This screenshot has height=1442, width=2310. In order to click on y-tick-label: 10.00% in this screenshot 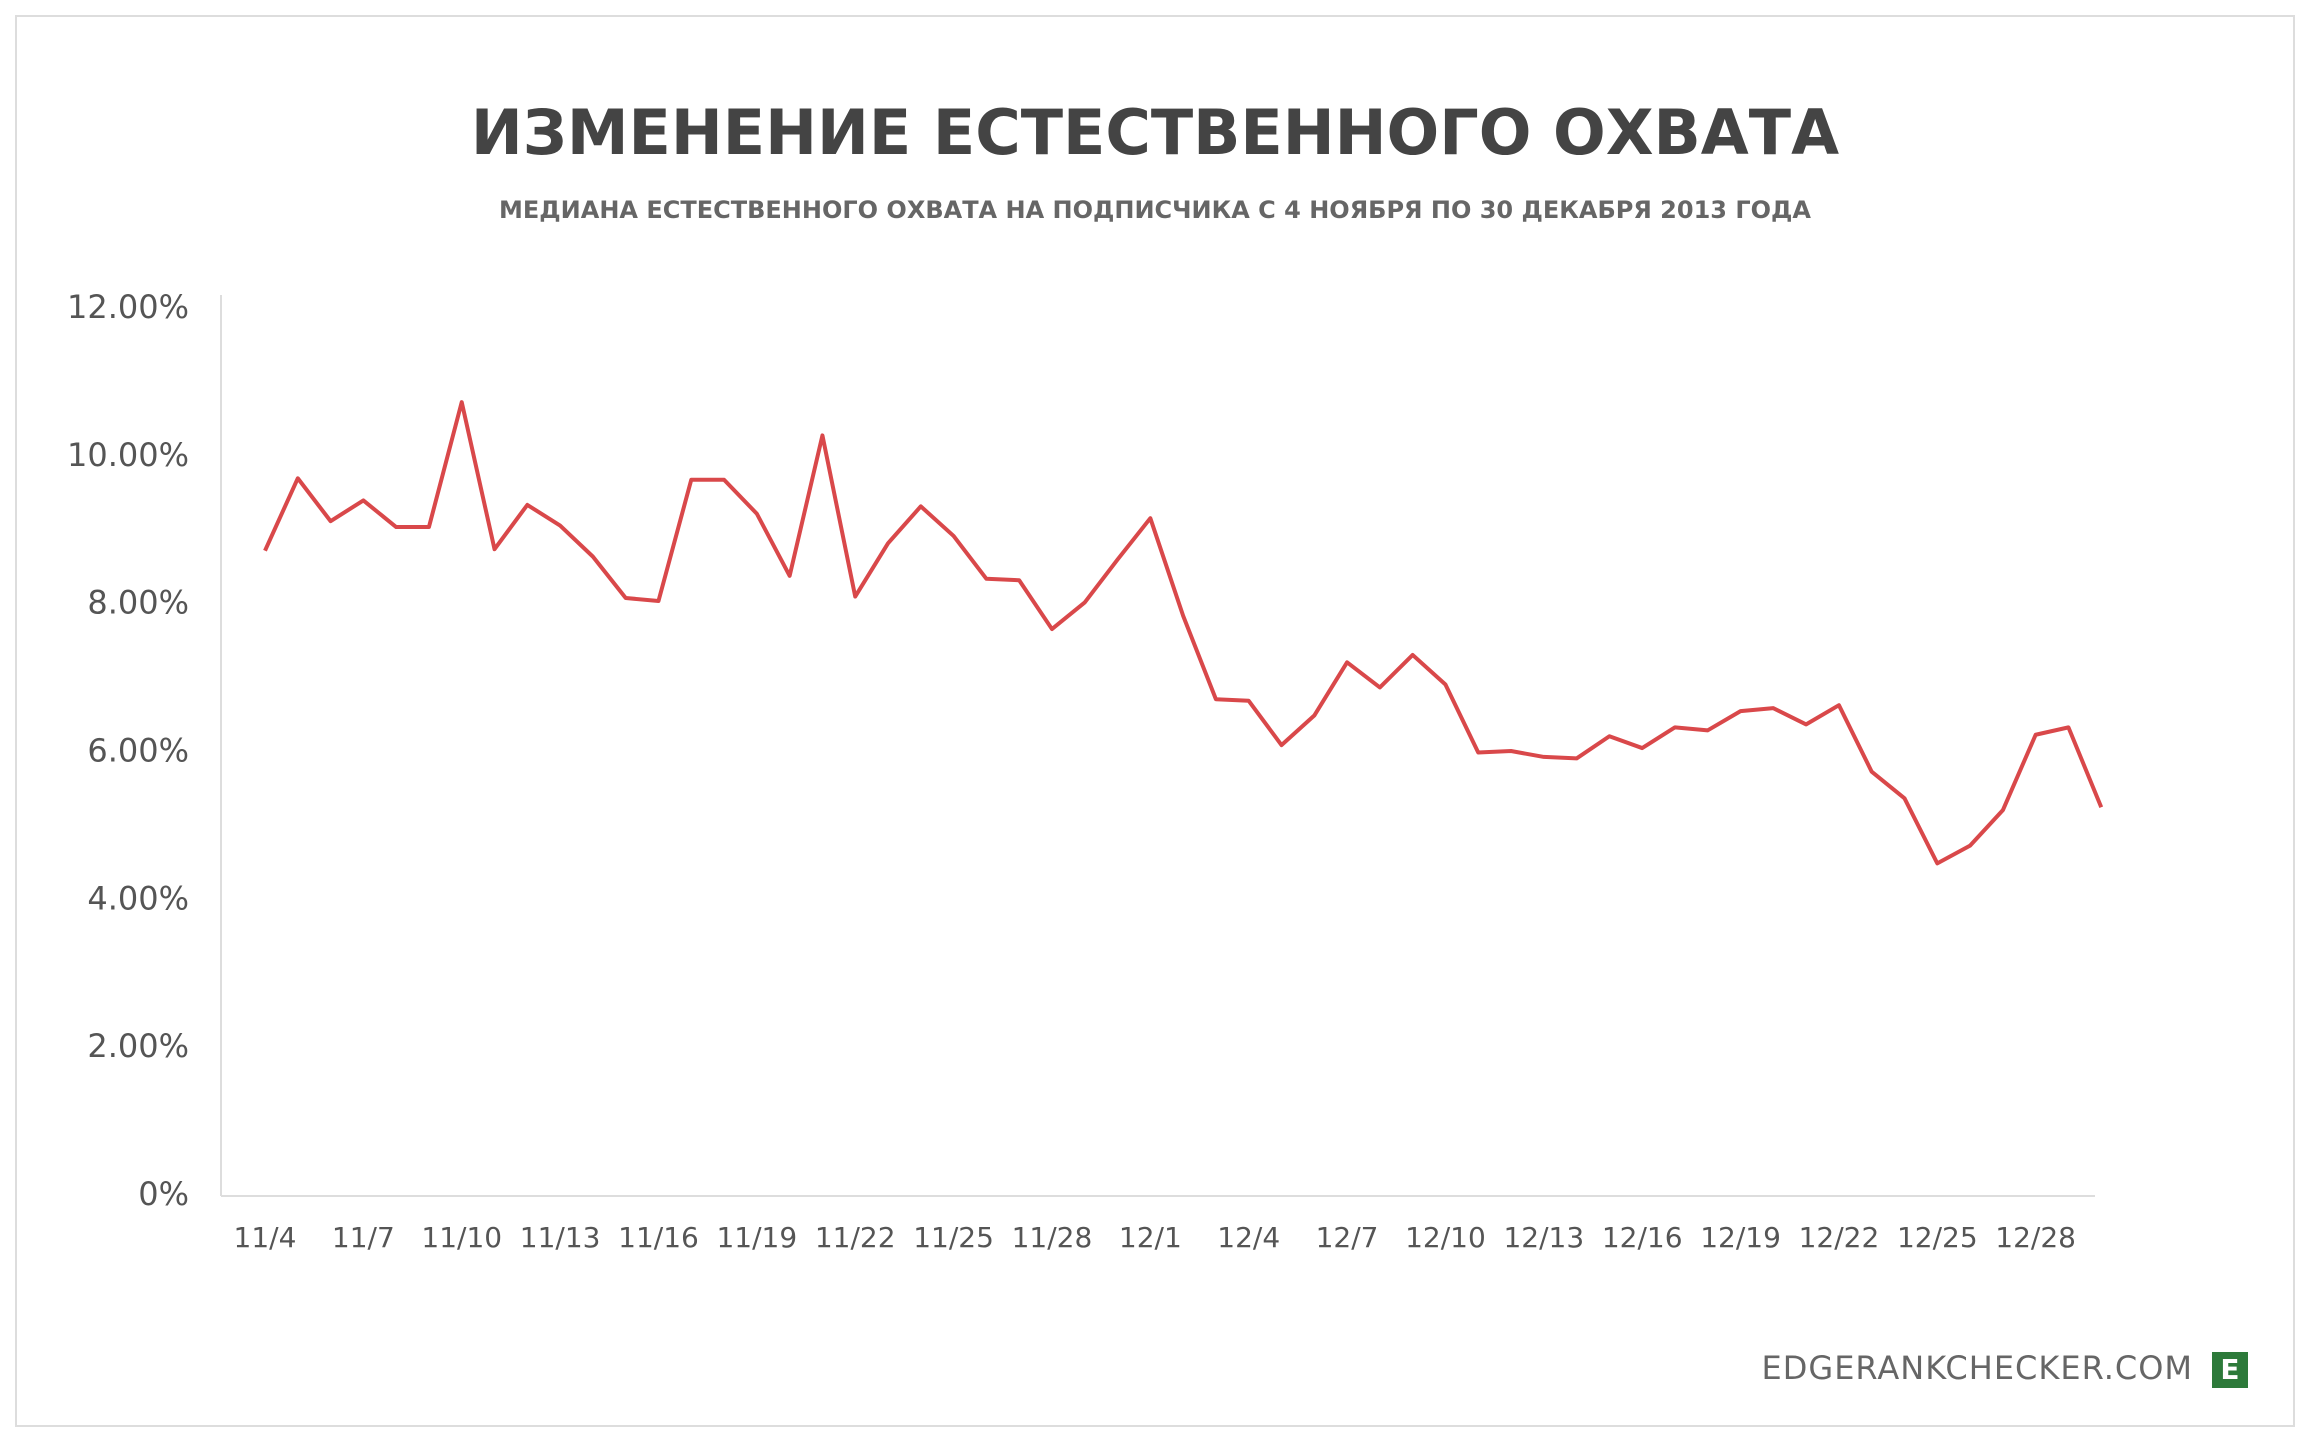, I will do `click(128, 455)`.